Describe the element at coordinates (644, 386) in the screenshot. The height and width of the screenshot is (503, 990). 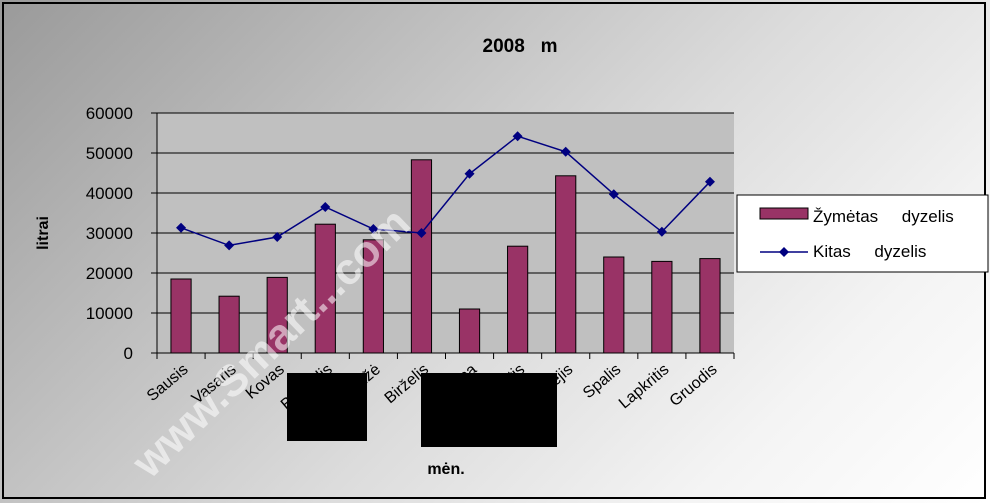
I see `x-tick-label: Lapkritis` at that location.